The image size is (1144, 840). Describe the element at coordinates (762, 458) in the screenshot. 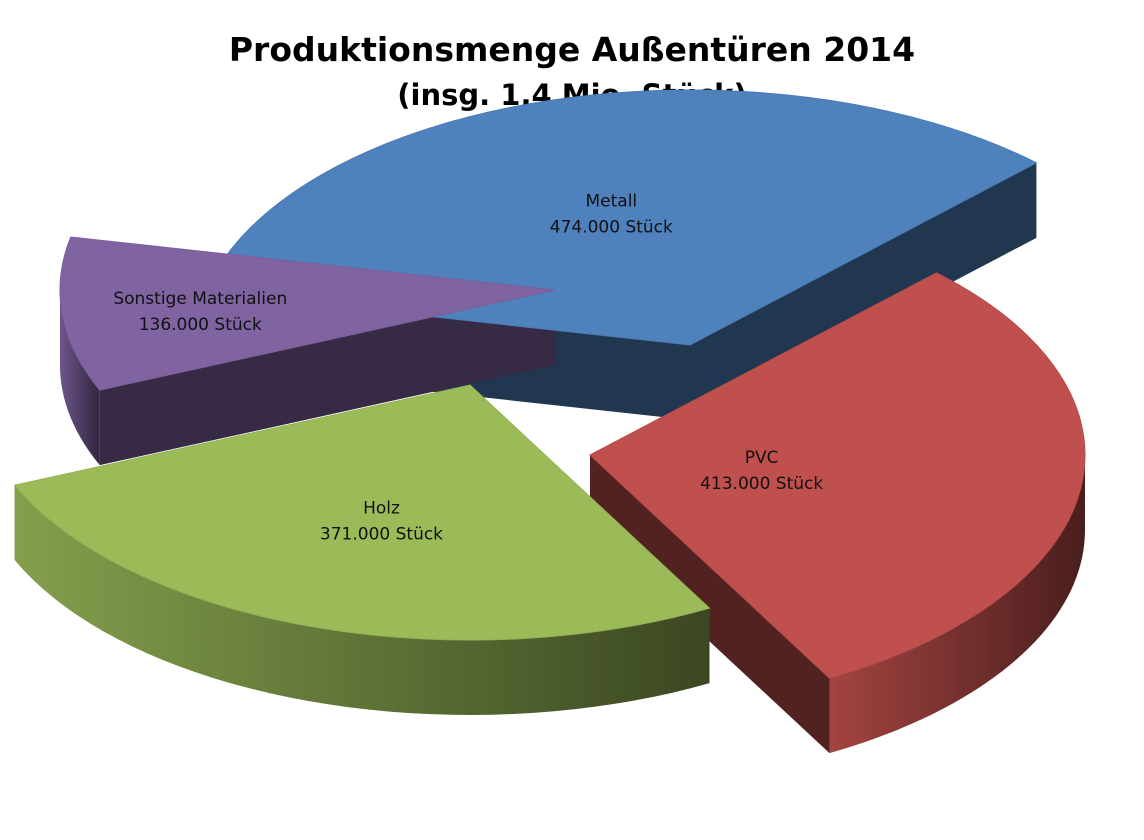

I see `slice-pvc-name-label: PVC` at that location.